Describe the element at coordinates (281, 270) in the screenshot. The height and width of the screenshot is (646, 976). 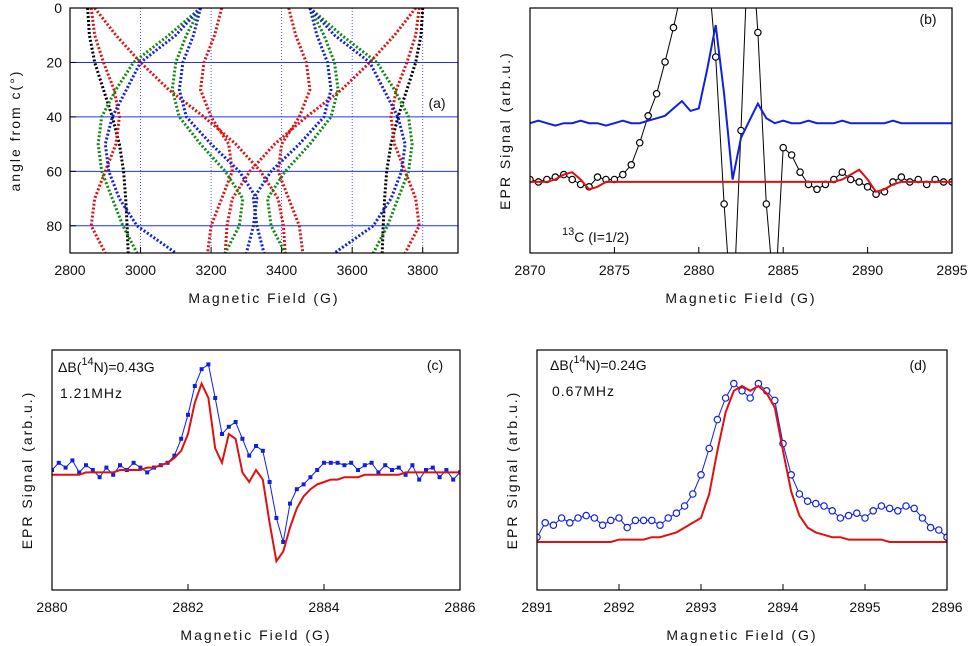
I see `x-tick-label: 3400` at that location.